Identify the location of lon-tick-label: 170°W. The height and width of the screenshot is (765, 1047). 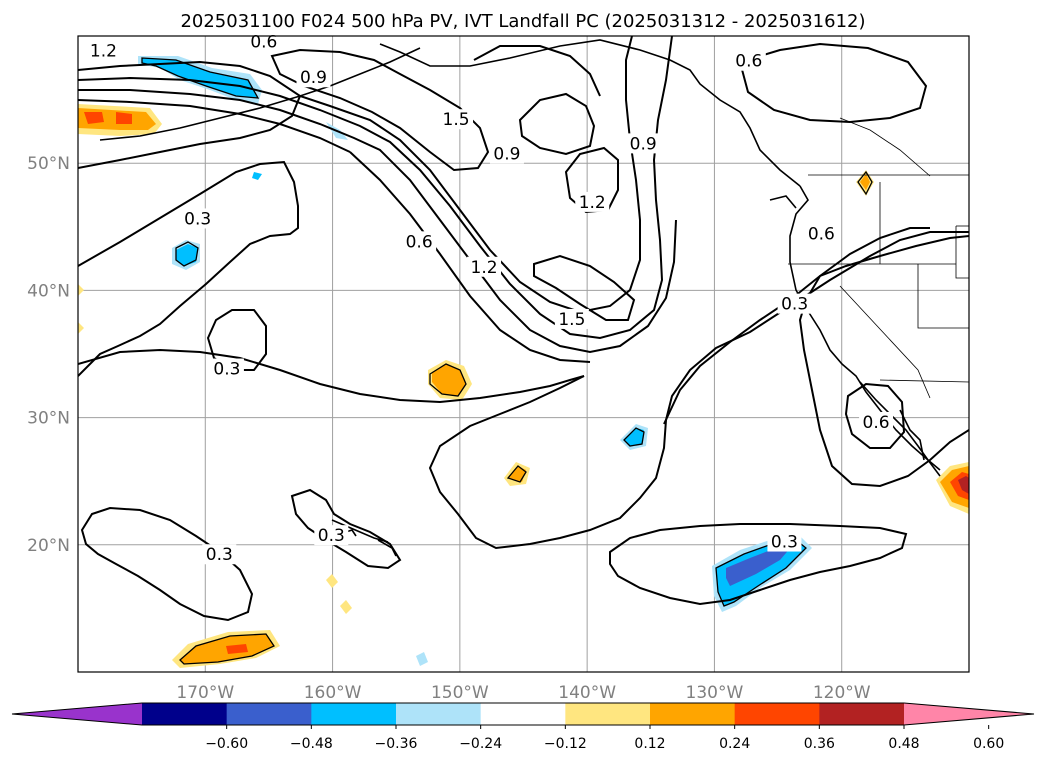
(205, 693).